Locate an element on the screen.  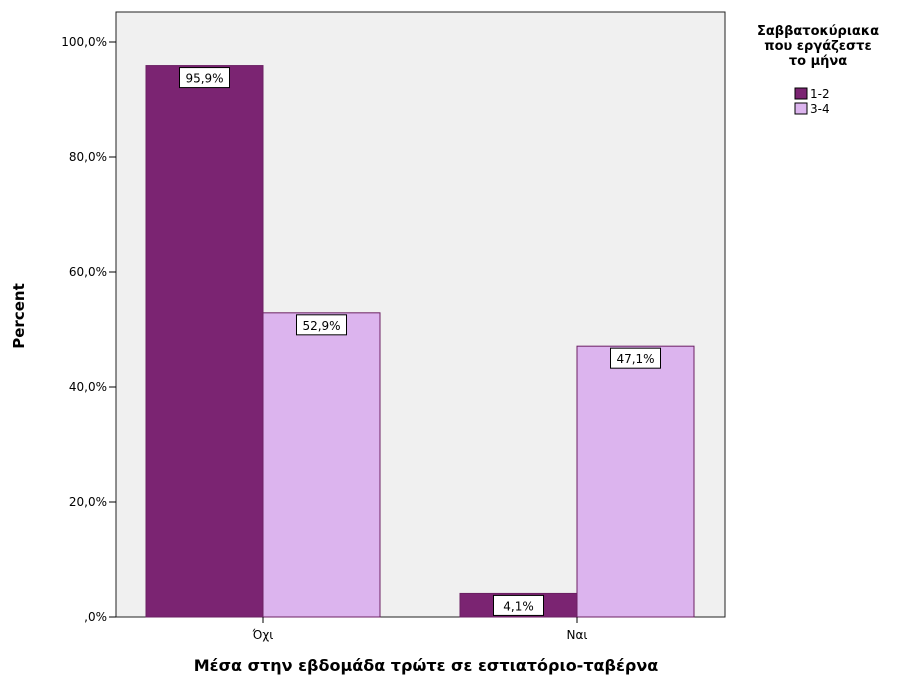
data-label: 95,9% is located at coordinates (204, 79).